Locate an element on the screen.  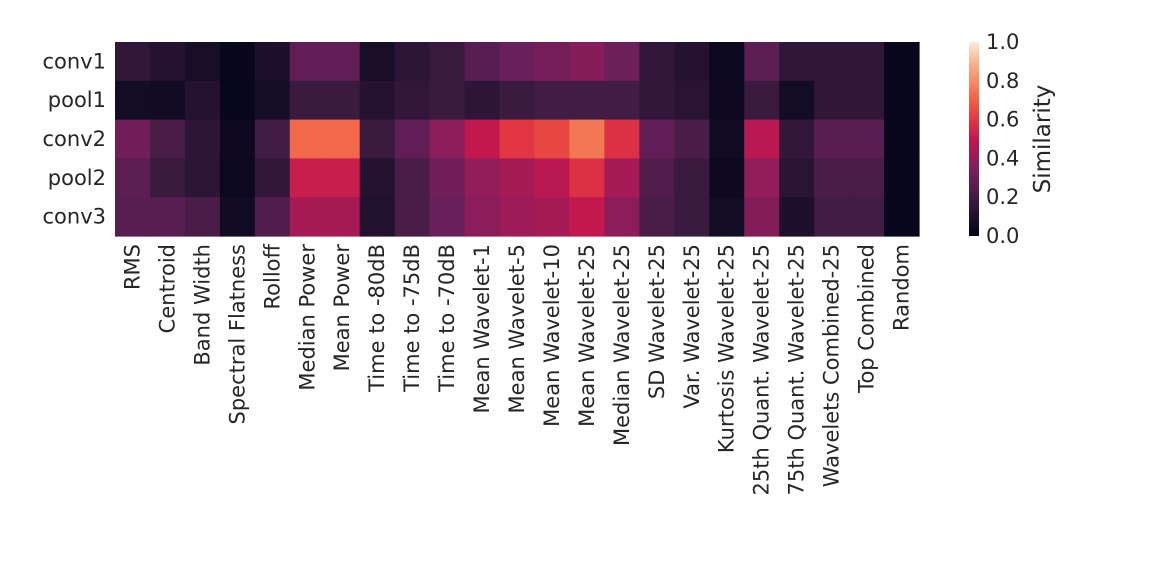
colorbar-gradient is located at coordinates (974, 139).